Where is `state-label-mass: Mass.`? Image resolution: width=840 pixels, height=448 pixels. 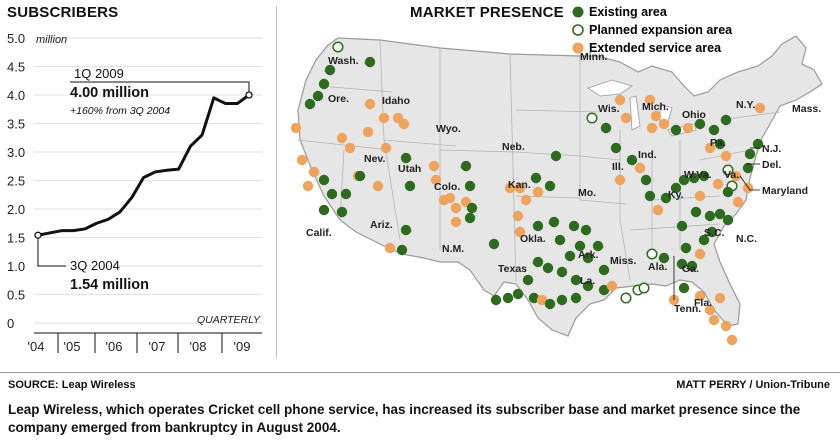
state-label-mass: Mass. is located at coordinates (806, 109).